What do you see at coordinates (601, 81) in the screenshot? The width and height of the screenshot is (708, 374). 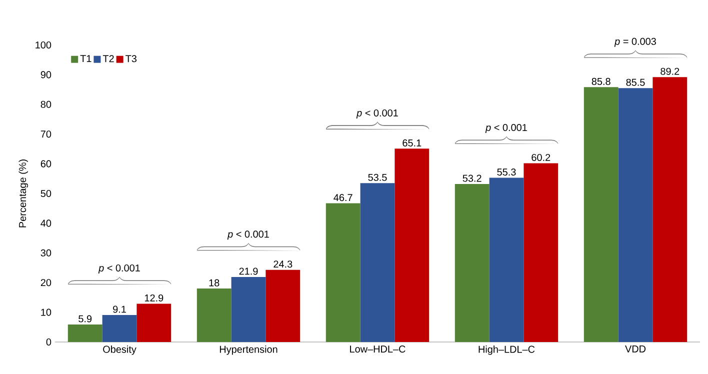 I see `data-label: 85.8` at bounding box center [601, 81].